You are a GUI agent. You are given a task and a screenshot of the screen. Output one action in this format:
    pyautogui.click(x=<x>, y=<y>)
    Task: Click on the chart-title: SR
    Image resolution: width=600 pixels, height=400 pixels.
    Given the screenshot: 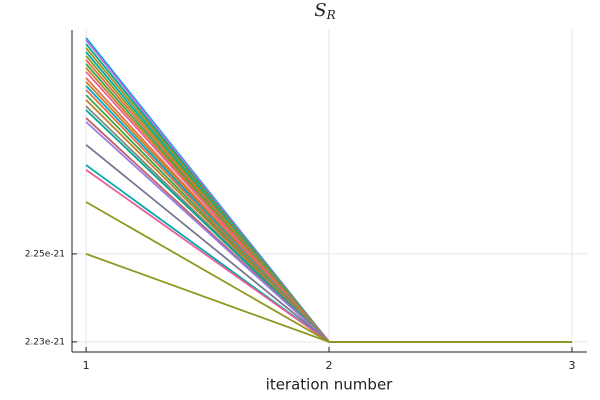 What is the action you would take?
    pyautogui.click(x=324, y=11)
    